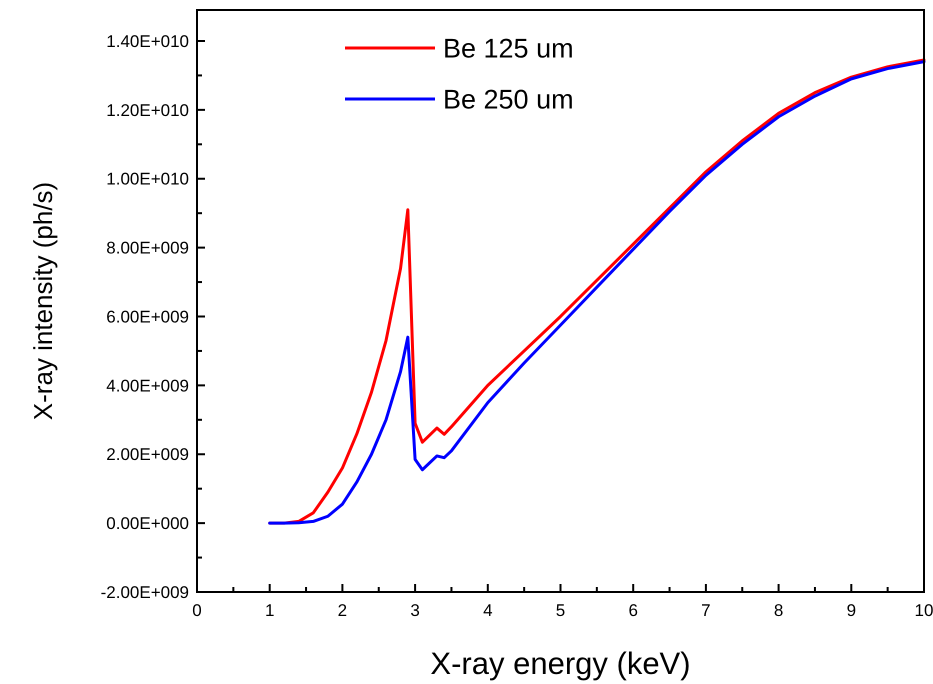  What do you see at coordinates (147, 316) in the screenshot?
I see `y-tick-label: 6.00E+009` at bounding box center [147, 316].